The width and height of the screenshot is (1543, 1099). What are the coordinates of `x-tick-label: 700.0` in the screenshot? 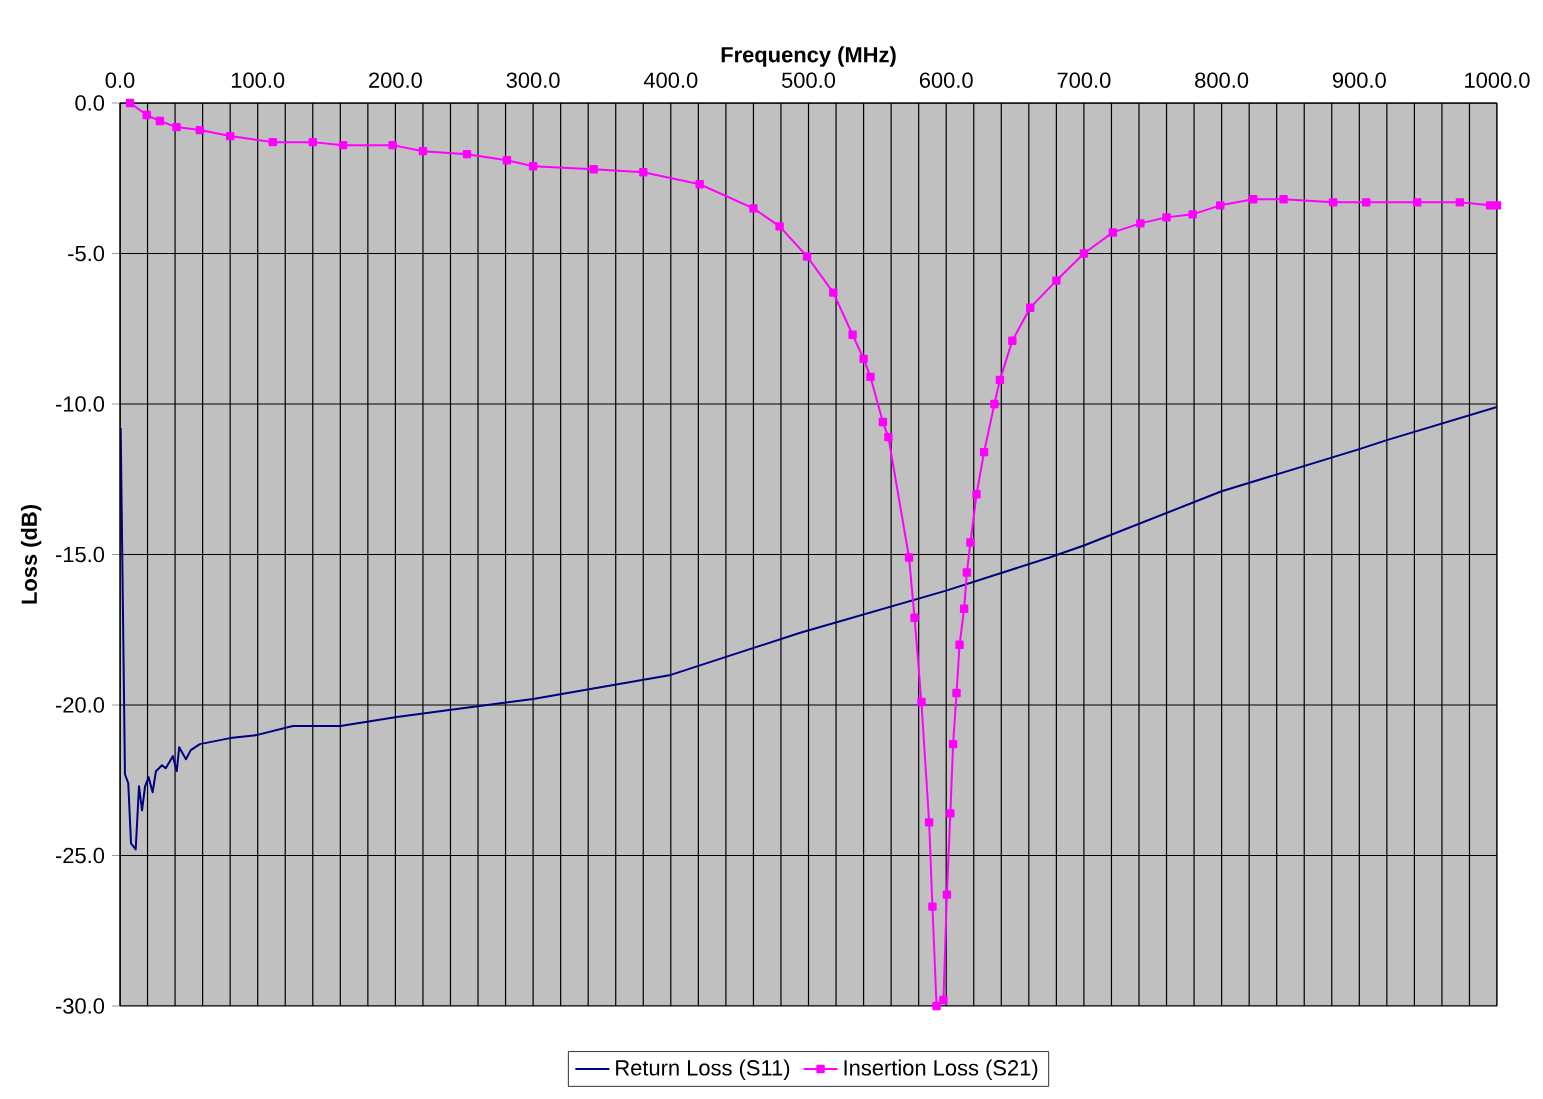 It's located at (1084, 80).